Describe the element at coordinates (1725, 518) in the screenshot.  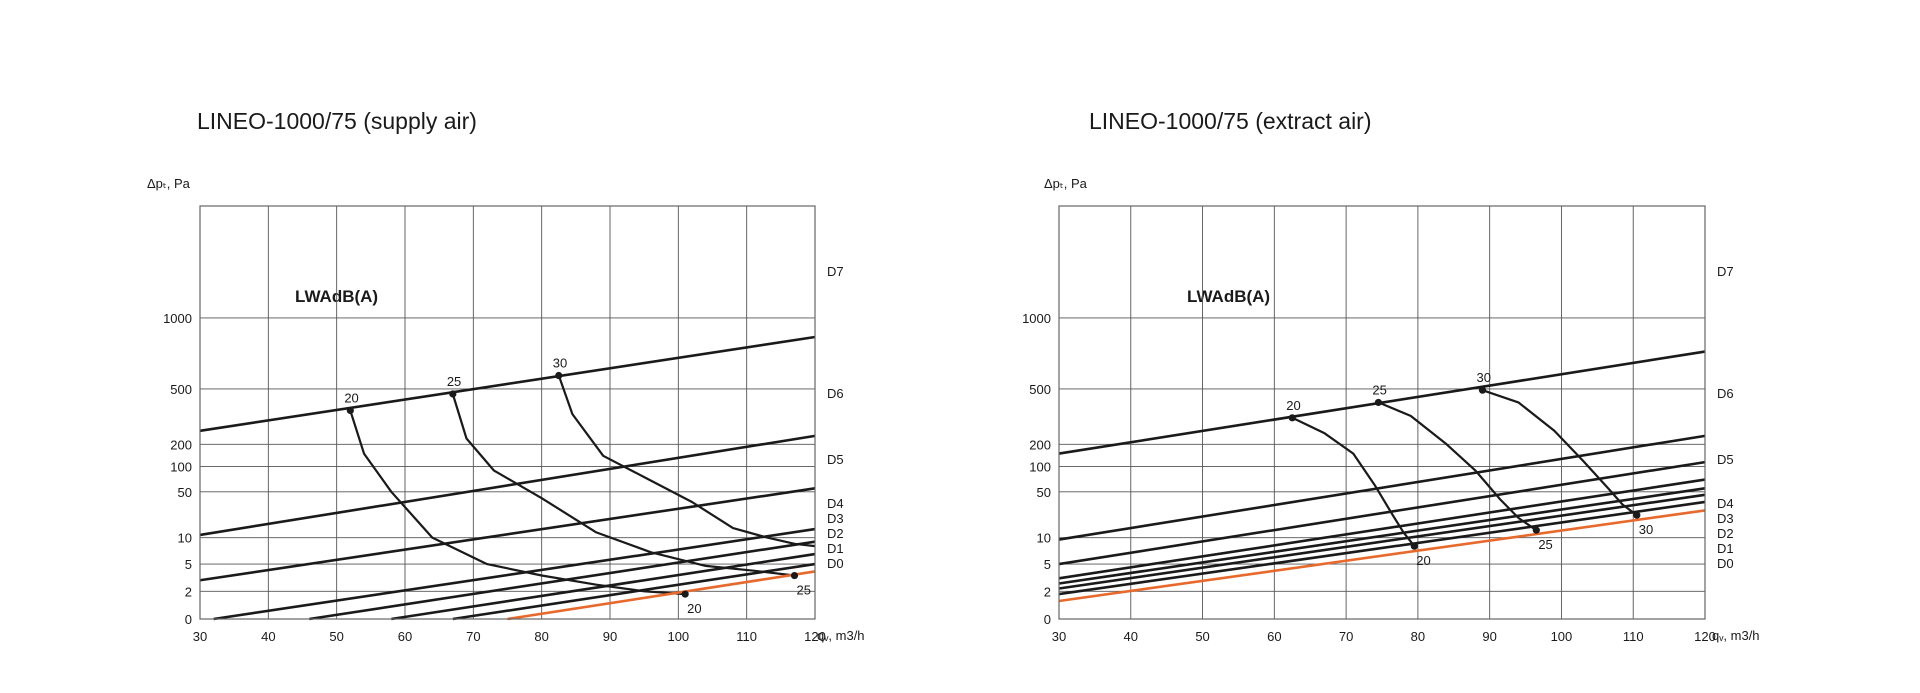
I see `series-label-d3: D3` at that location.